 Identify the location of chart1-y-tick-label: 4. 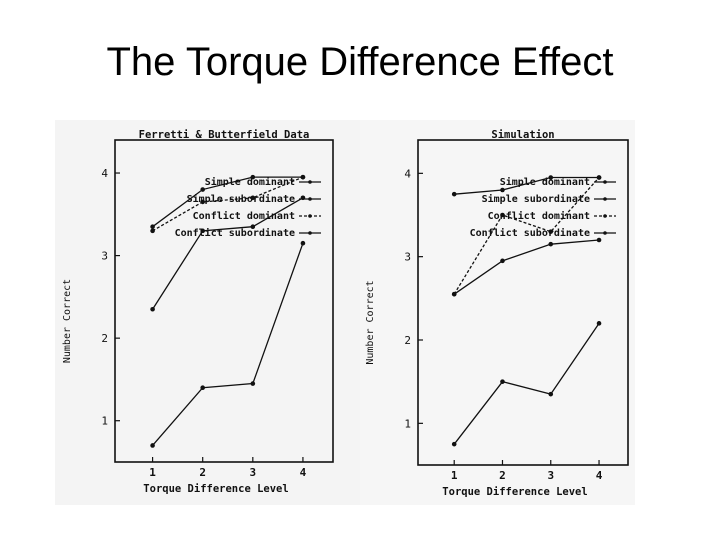
(407, 173).